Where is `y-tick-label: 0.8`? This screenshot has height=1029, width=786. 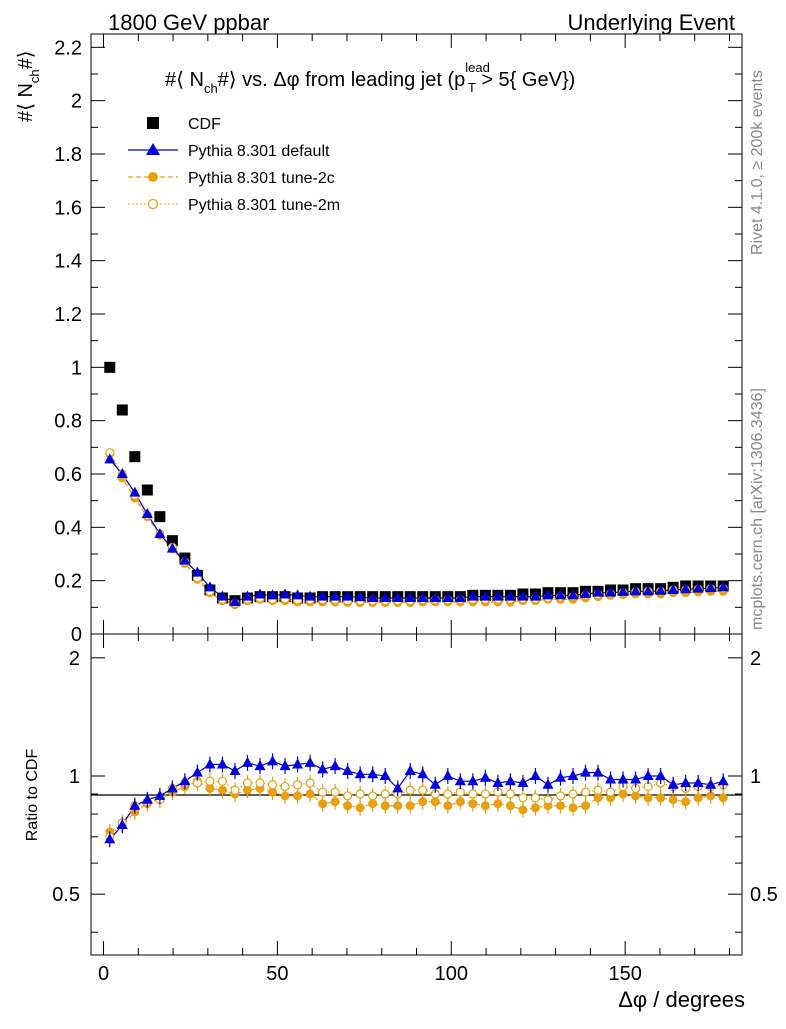
y-tick-label: 0.8 is located at coordinates (68, 422).